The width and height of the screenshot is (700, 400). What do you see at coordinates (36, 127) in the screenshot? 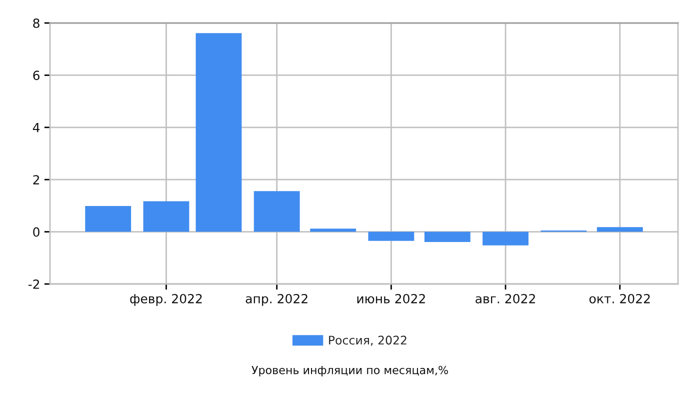
I see `y-tick-label: 4` at bounding box center [36, 127].